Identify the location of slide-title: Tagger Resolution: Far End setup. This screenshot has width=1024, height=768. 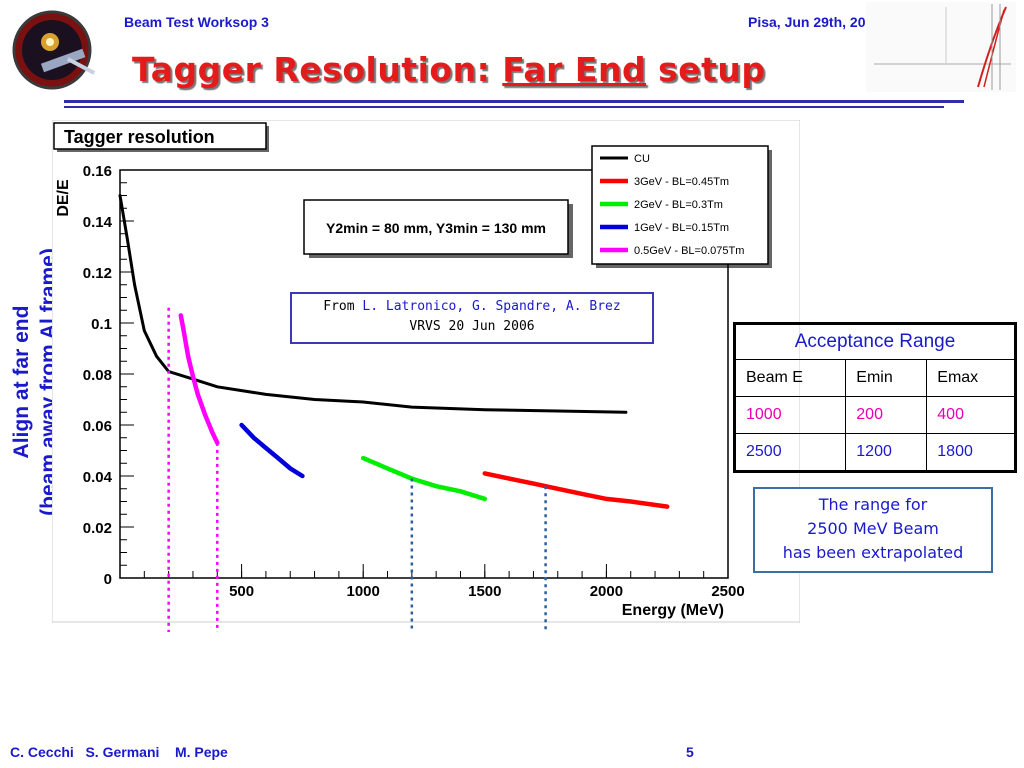
(448, 69).